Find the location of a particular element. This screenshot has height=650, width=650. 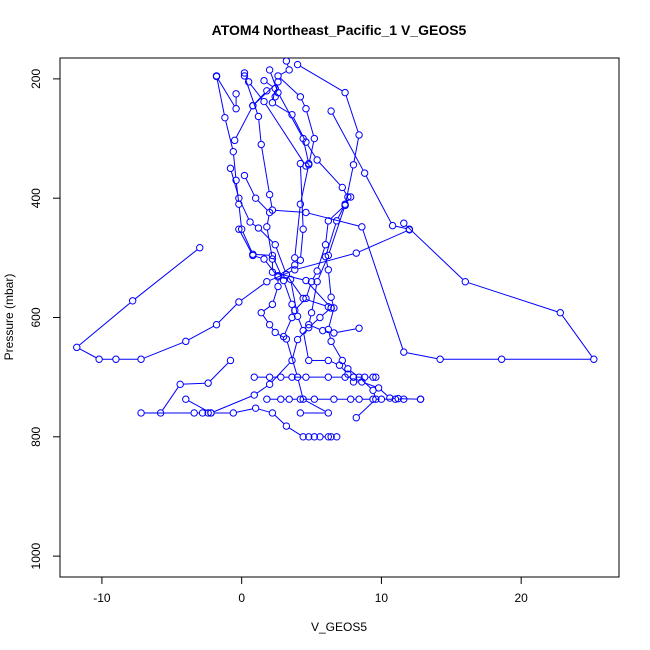

x-axis: -10 0 10 20 is located at coordinates (310, 590).